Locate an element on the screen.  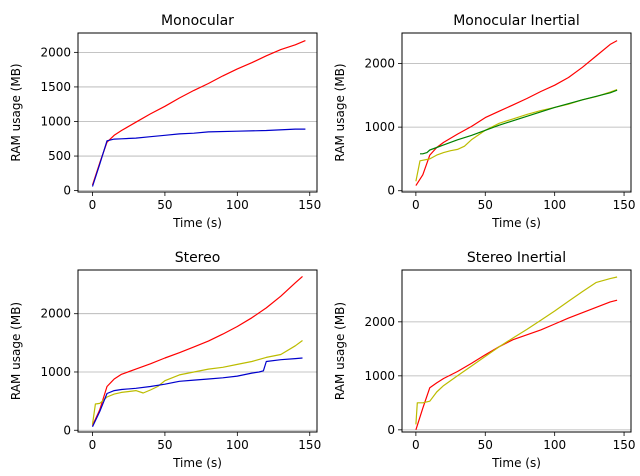
y-tick-label: 500 is located at coordinates (59, 156).